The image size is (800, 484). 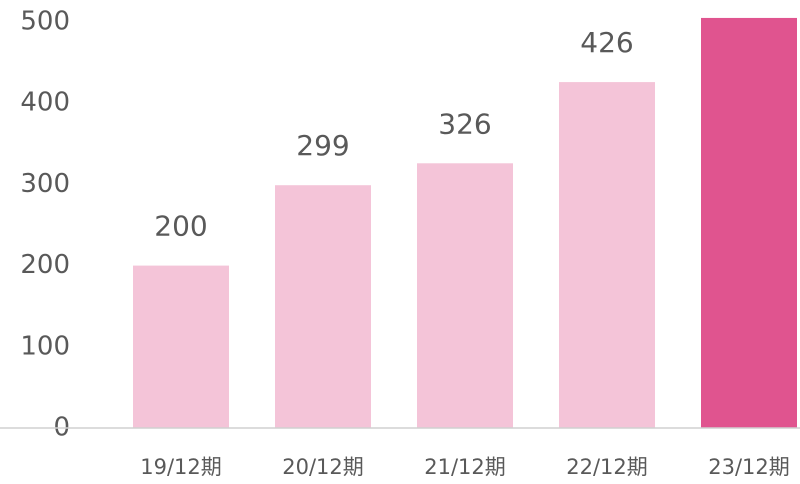 I want to click on y-tick-label: 400, so click(x=45, y=103).